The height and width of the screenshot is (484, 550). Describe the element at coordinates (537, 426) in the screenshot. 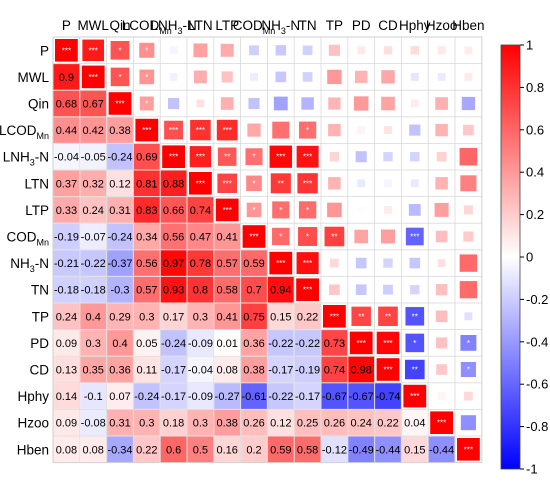

I see `colorbar-tick-label: -0.8` at that location.